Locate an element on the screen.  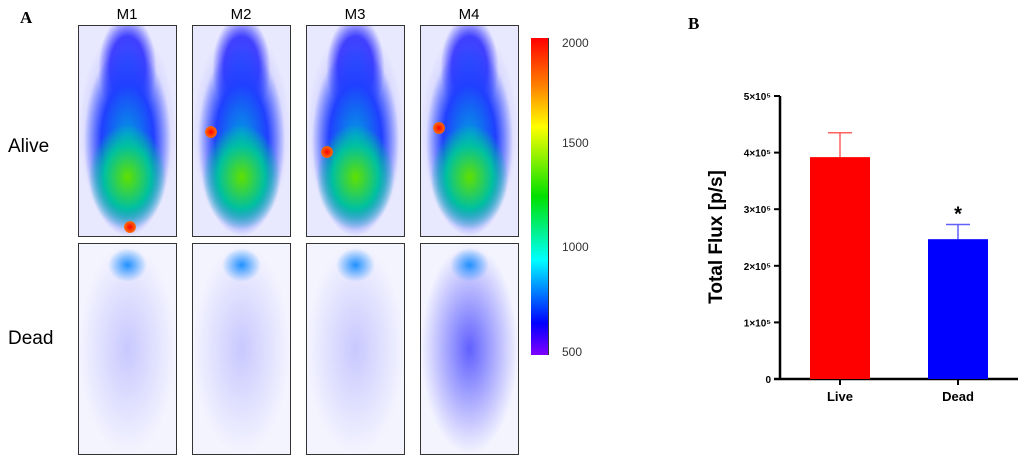
row-label-alive: Alive is located at coordinates (29, 146).